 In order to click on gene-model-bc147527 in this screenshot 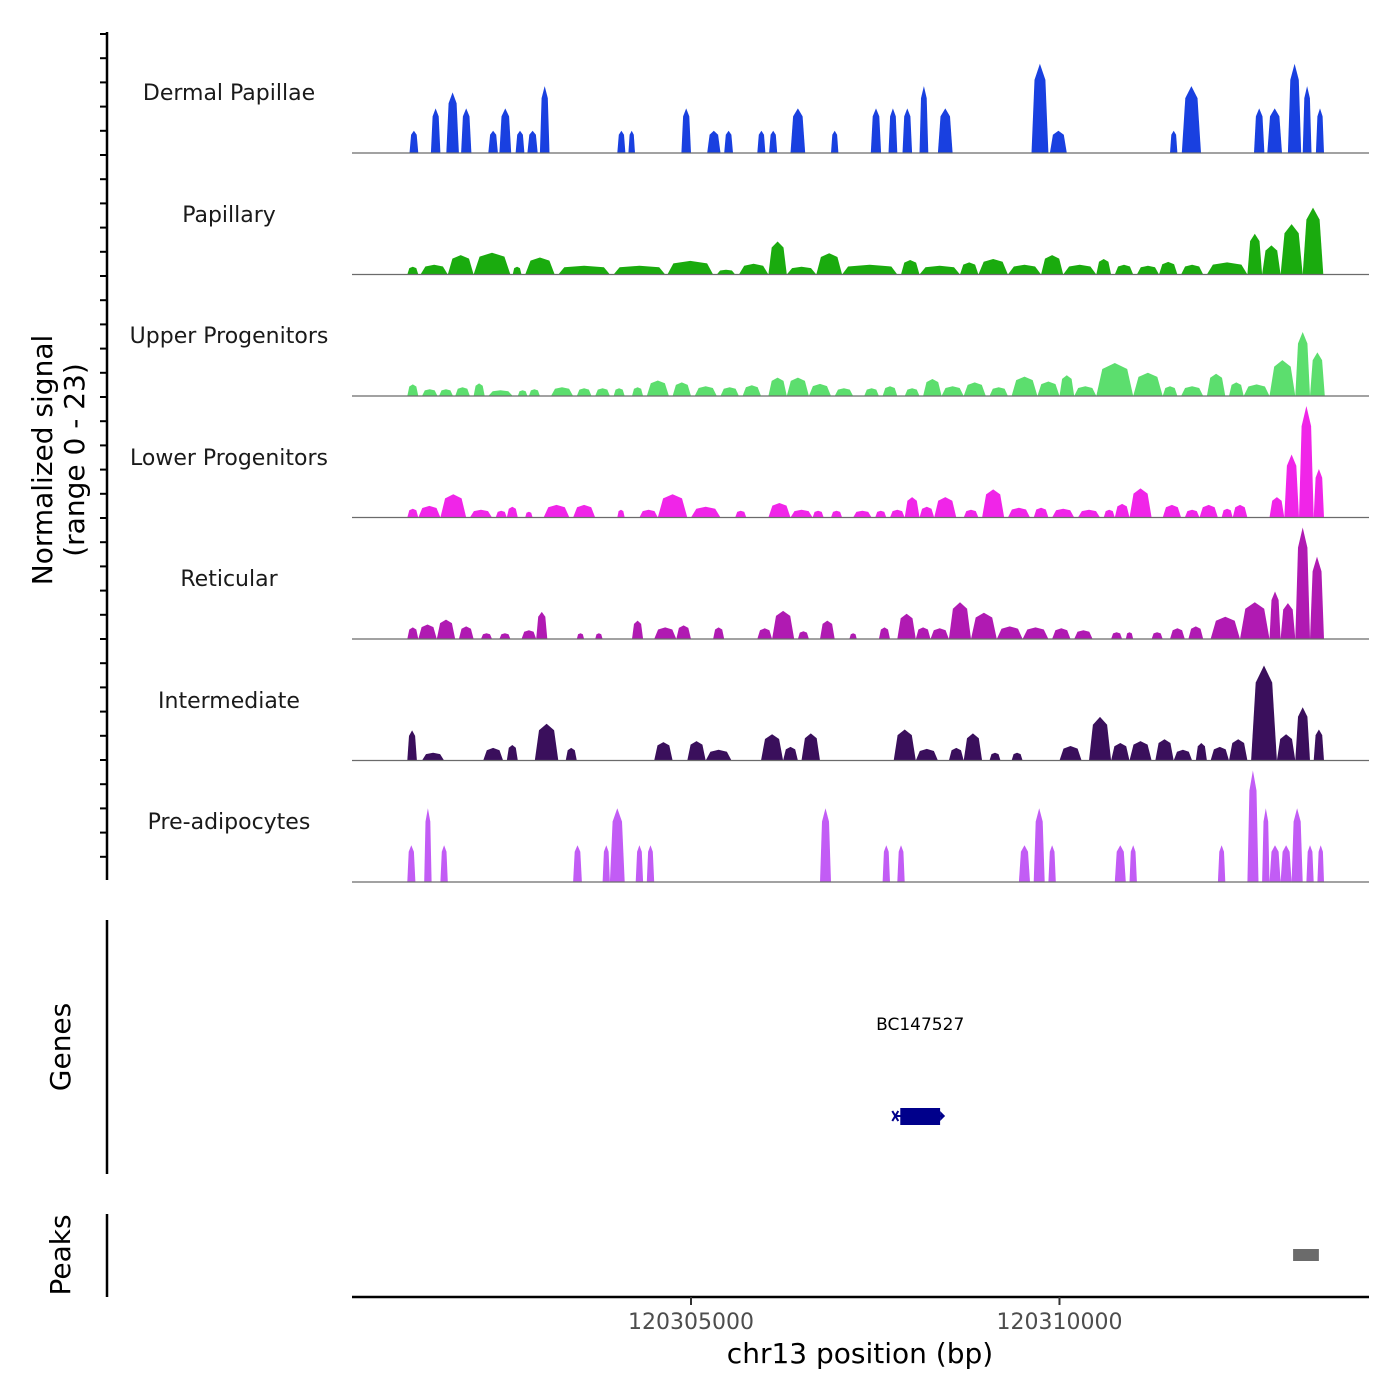, I will do `click(918, 1116)`.